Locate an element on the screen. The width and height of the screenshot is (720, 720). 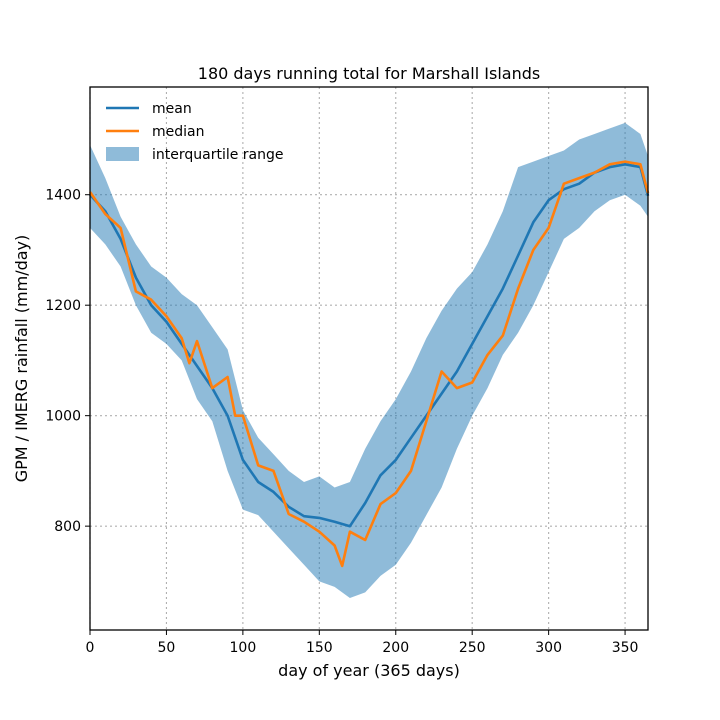
legend-mean-label: mean is located at coordinates (172, 109).